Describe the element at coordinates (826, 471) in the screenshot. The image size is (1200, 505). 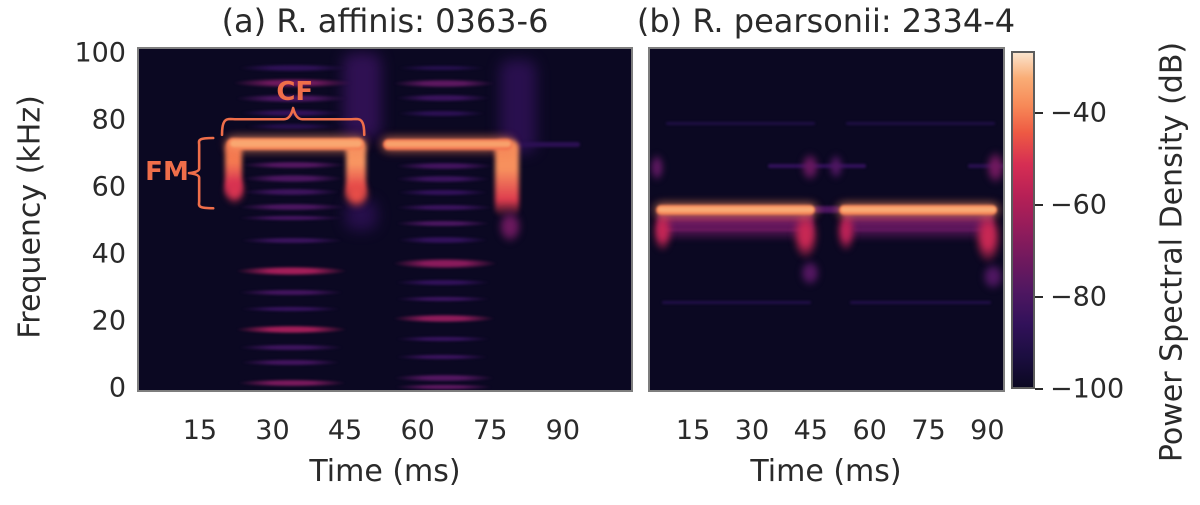
I see `x-axis-label-b: Time (ms)` at that location.